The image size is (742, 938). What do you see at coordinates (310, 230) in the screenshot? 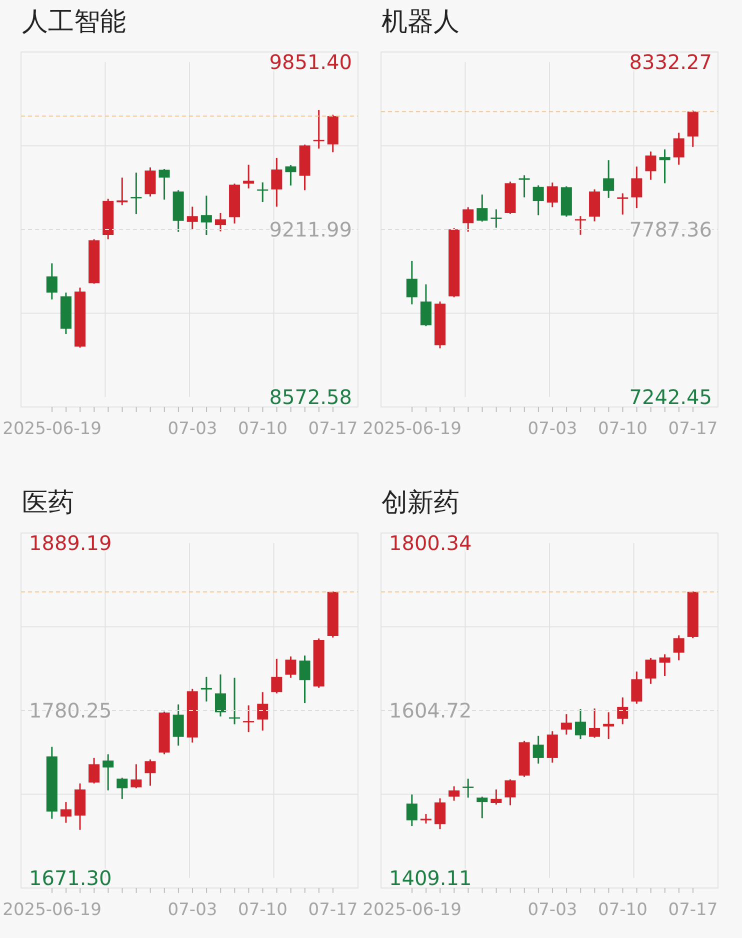
I see `y-tick-label: 9211.99` at bounding box center [310, 230].